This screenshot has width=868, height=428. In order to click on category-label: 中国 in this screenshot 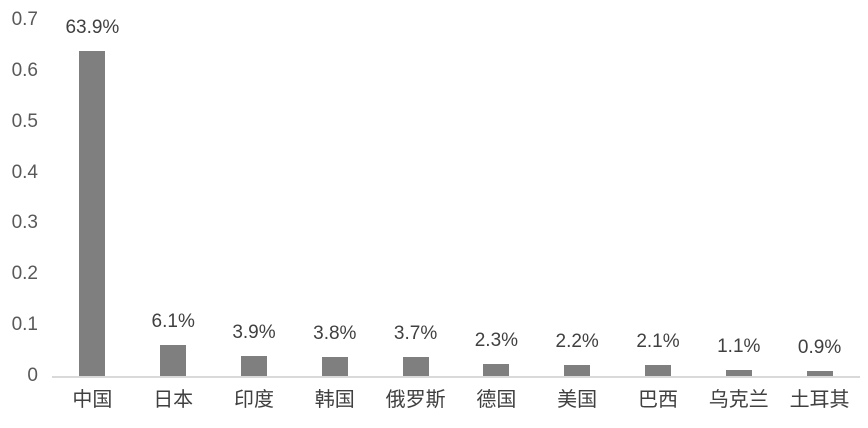, I will do `click(92, 400)`.